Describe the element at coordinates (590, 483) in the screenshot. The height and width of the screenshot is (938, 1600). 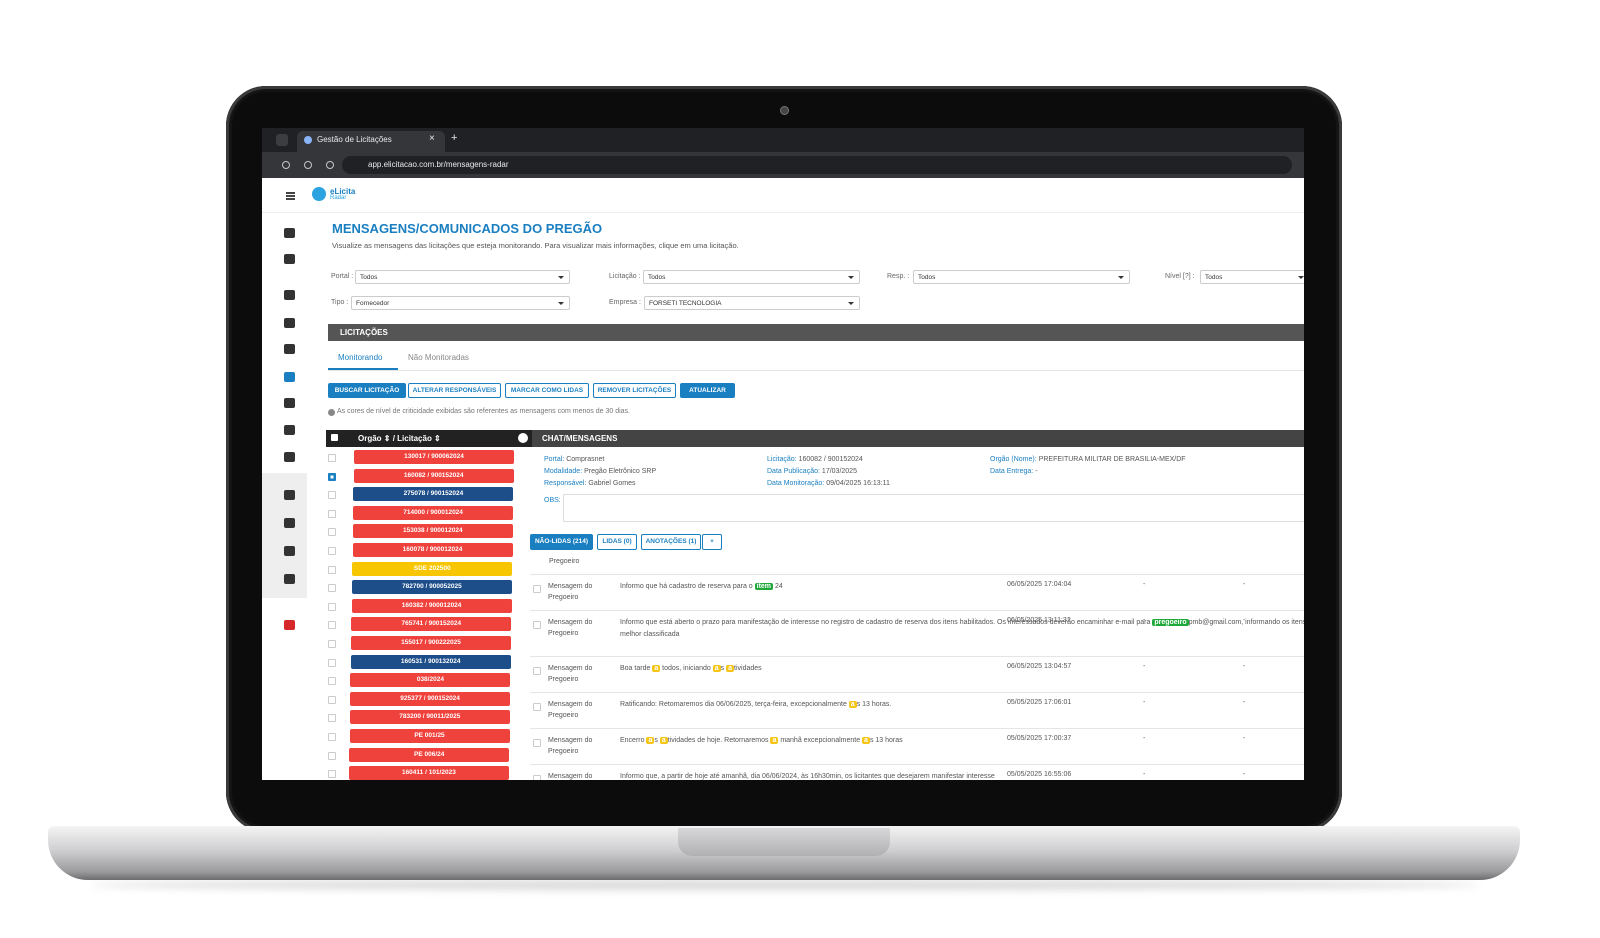
I see `info-row: Responsável: Gabriel Gomes` at that location.